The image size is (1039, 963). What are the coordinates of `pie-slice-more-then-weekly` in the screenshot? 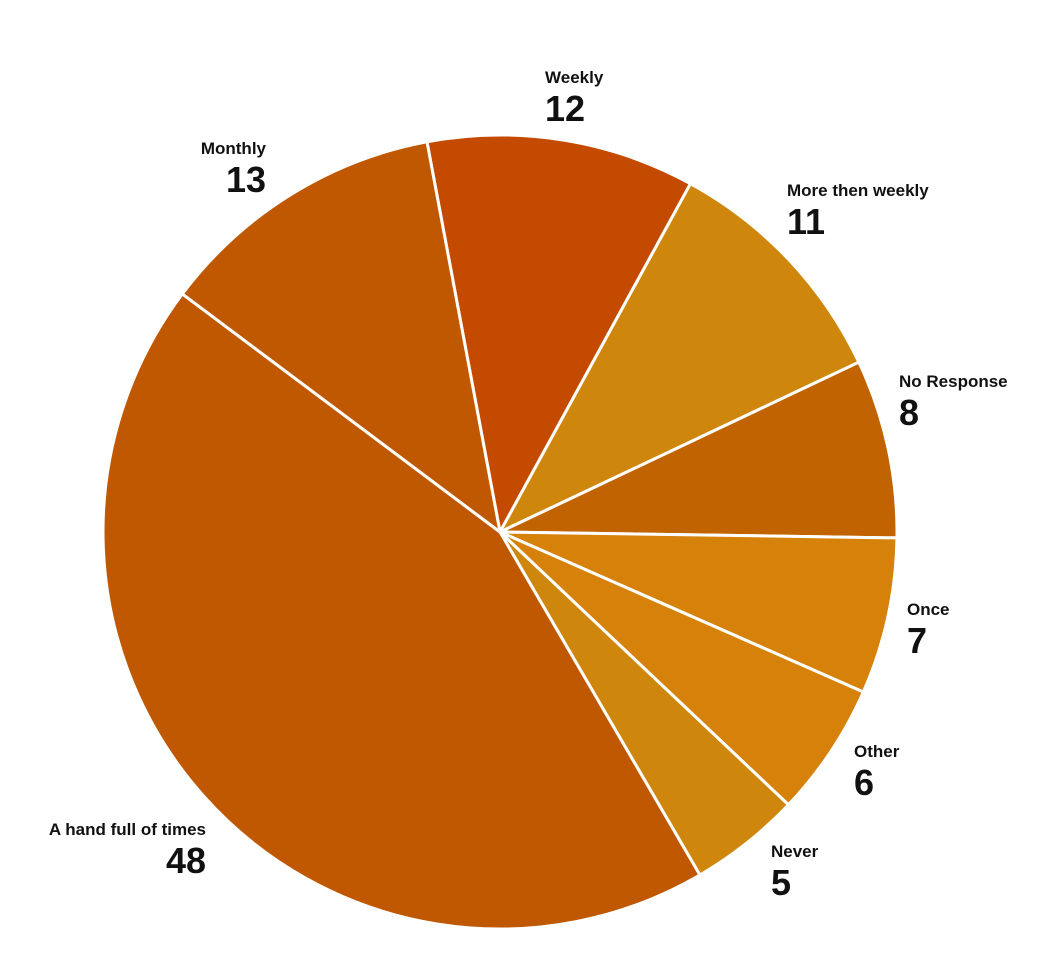 It's located at (679, 358).